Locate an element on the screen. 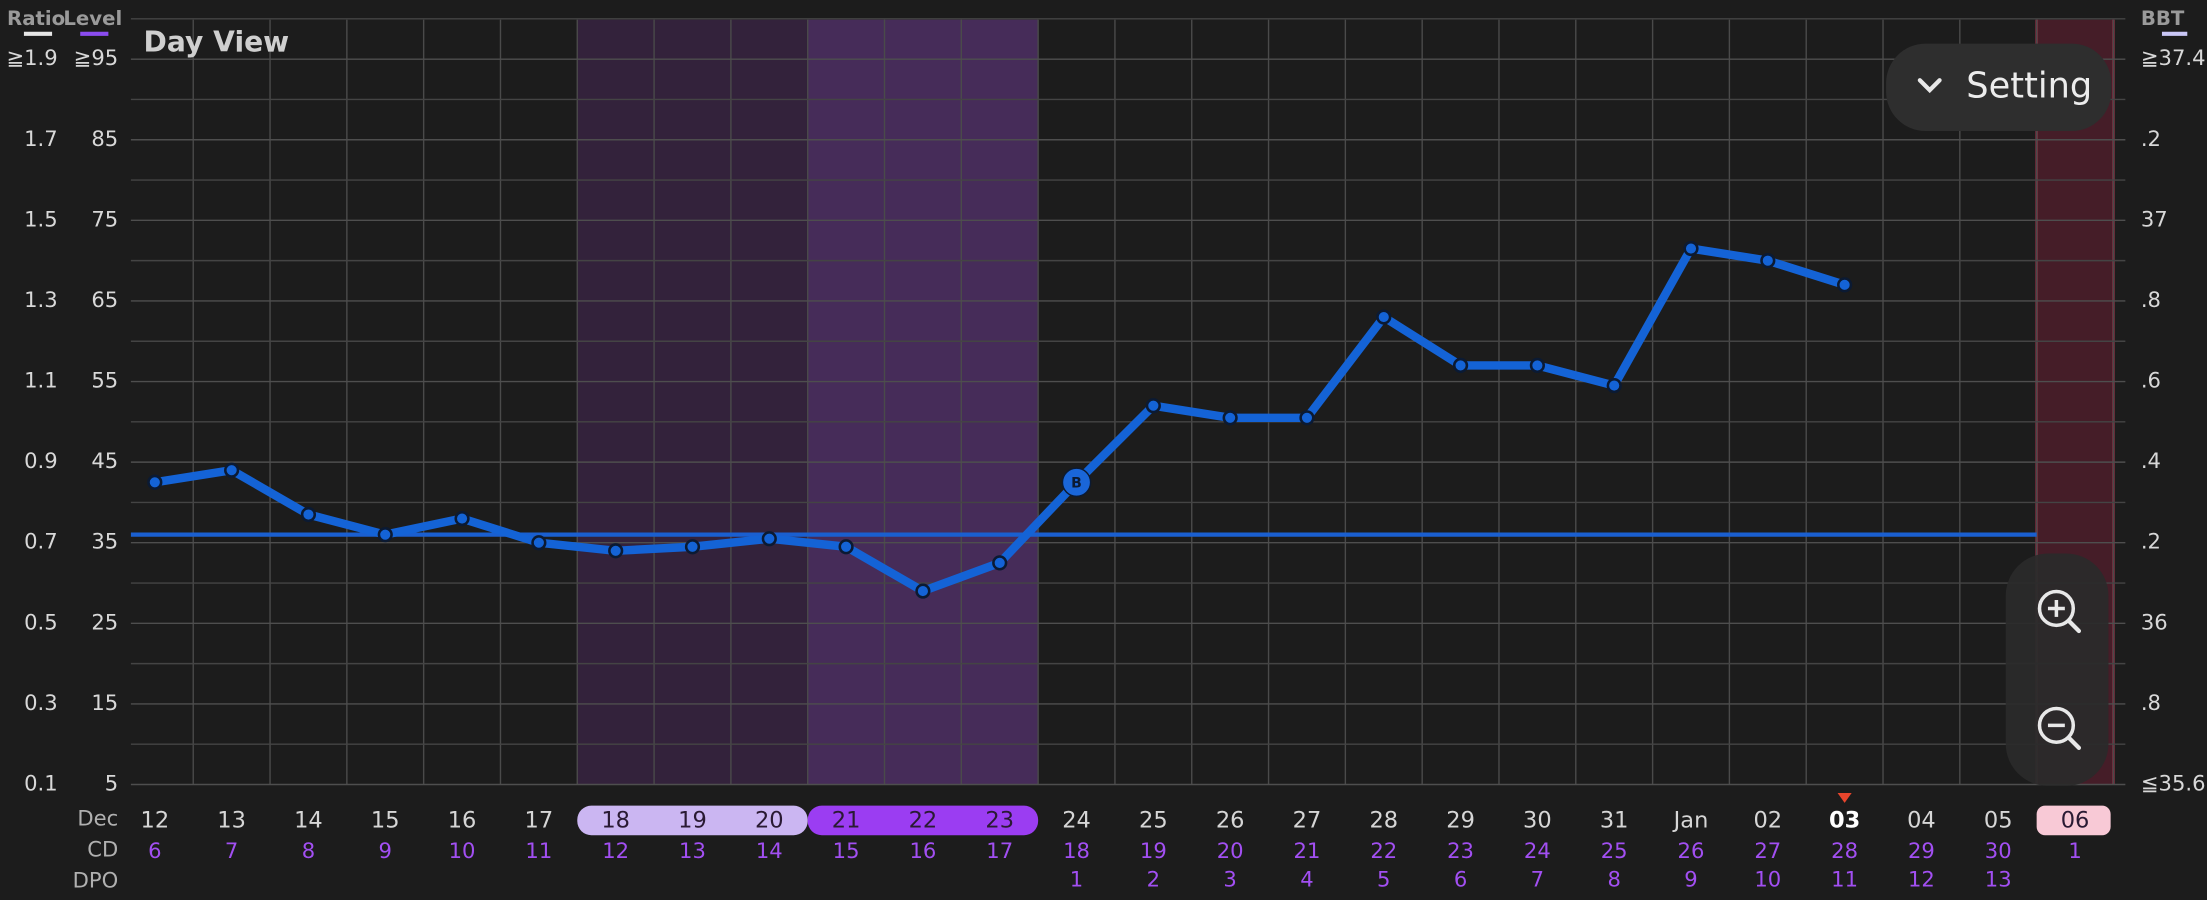 The image size is (2207, 900). dpo-label: 5 is located at coordinates (1383, 878).